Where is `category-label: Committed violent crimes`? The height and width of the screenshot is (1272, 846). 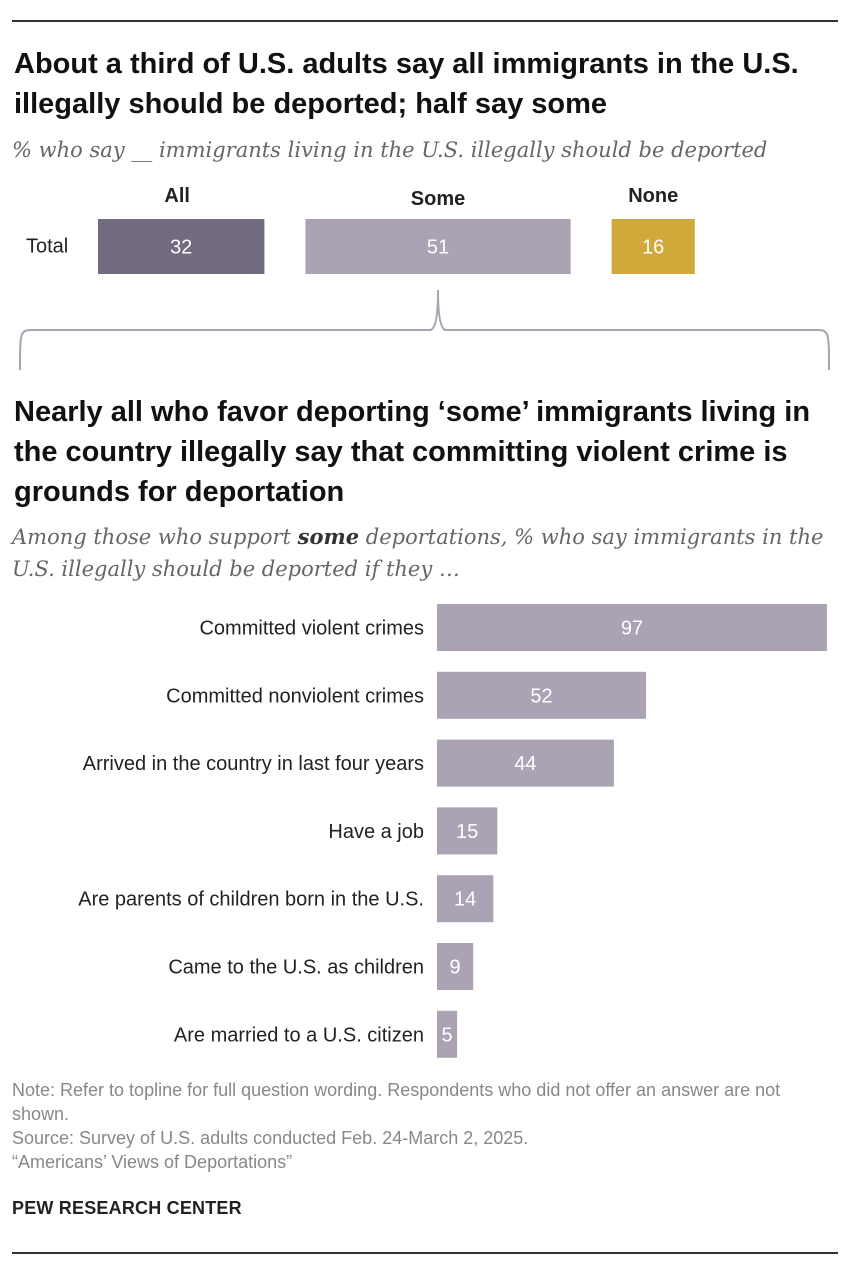
category-label: Committed violent crimes is located at coordinates (311, 629).